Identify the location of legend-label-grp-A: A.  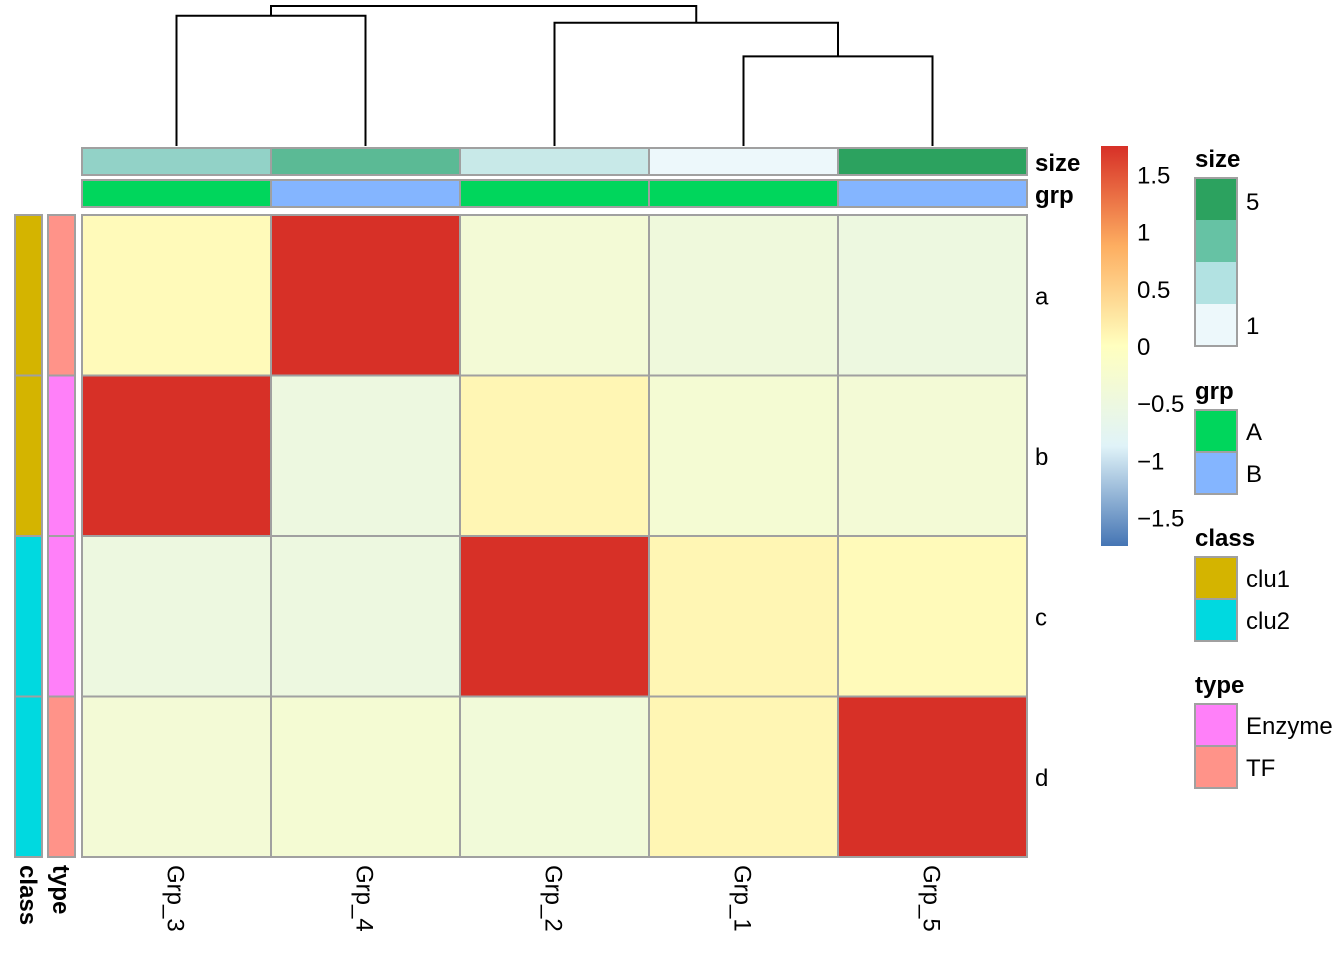
(1254, 432).